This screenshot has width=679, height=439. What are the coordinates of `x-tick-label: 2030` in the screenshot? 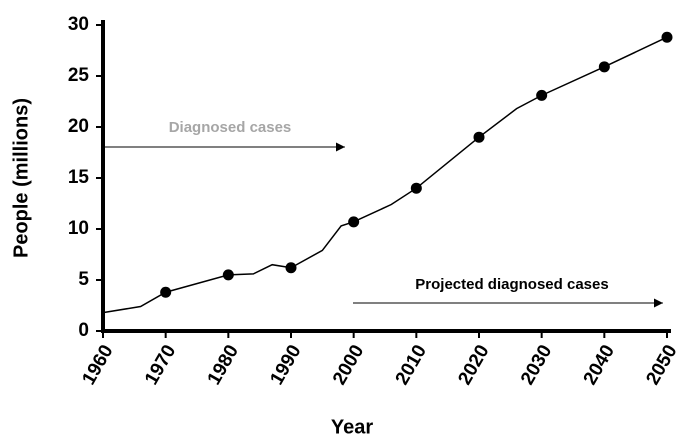 It's located at (536, 365).